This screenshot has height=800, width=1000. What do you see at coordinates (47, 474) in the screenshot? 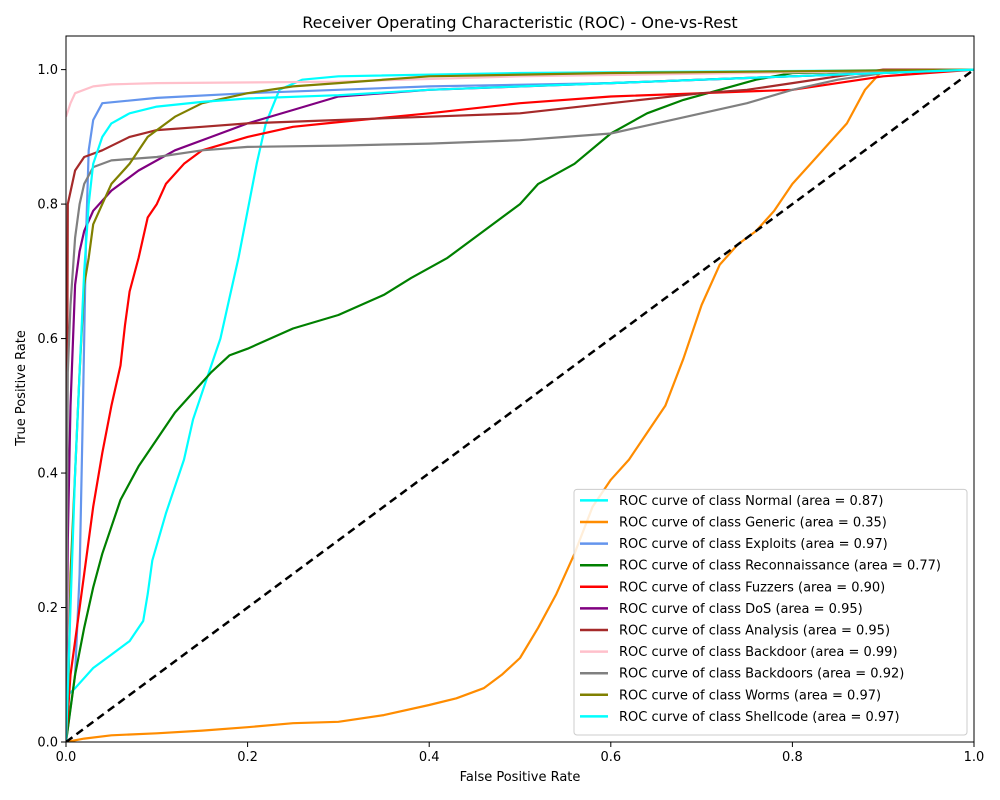
I see `y-tick-label: 0.4` at bounding box center [47, 474].